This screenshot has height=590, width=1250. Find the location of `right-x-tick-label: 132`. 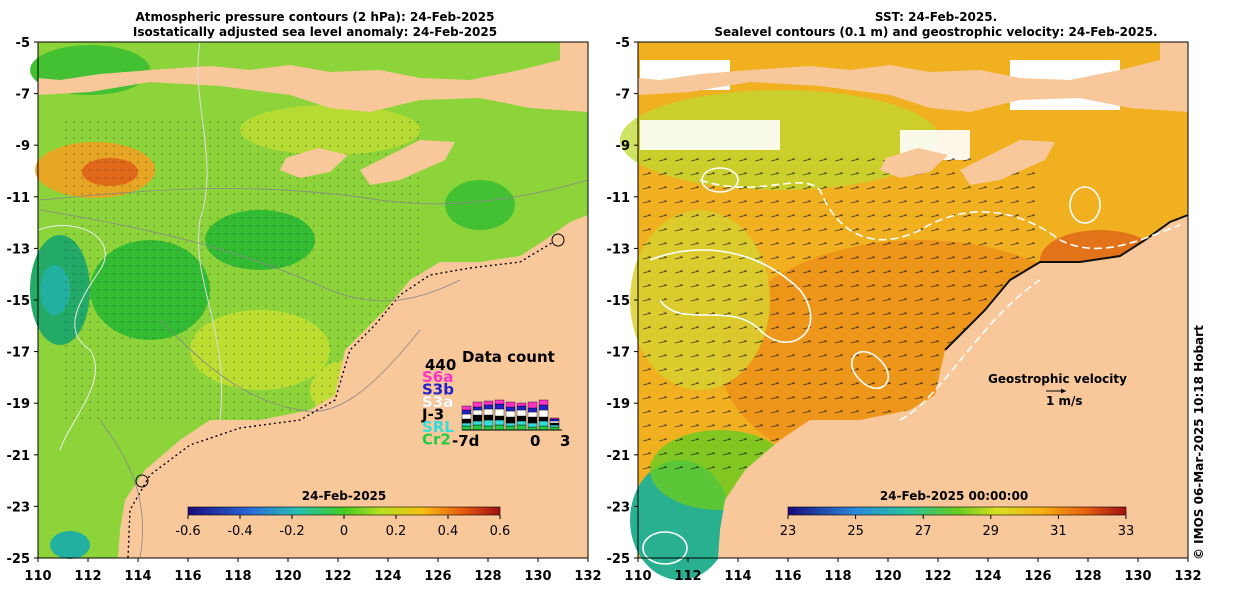

right-x-tick-label: 132 is located at coordinates (1187, 576).